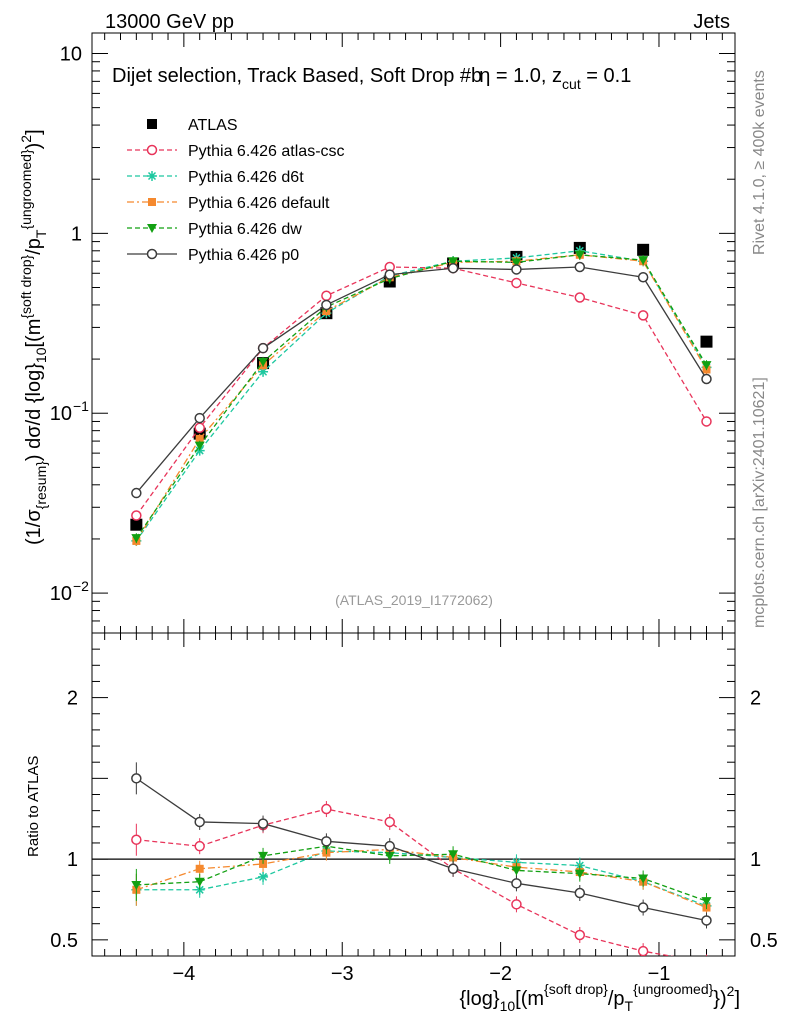 The height and width of the screenshot is (1024, 786). What do you see at coordinates (342, 974) in the screenshot?
I see `x-tick-label: −3` at bounding box center [342, 974].